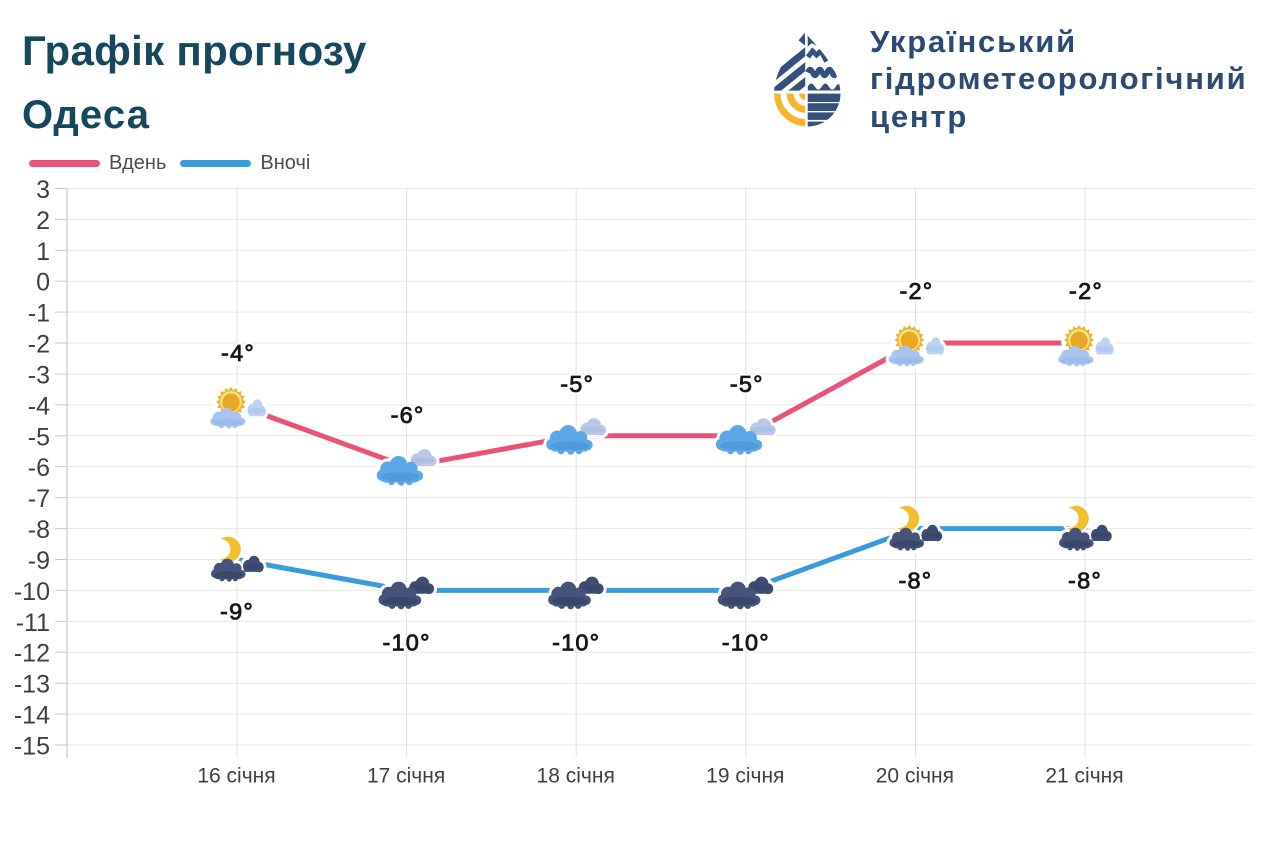  What do you see at coordinates (237, 612) in the screenshot?
I see `svg-text: -9°` at bounding box center [237, 612].